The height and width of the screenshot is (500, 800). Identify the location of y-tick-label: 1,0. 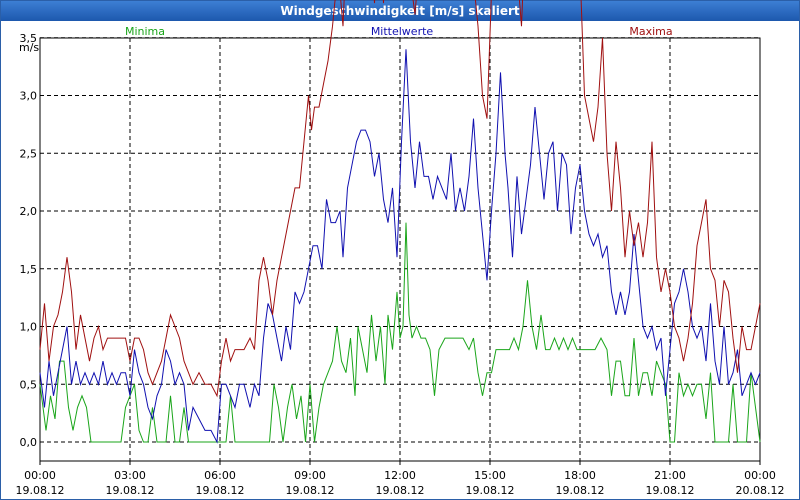
(29, 327).